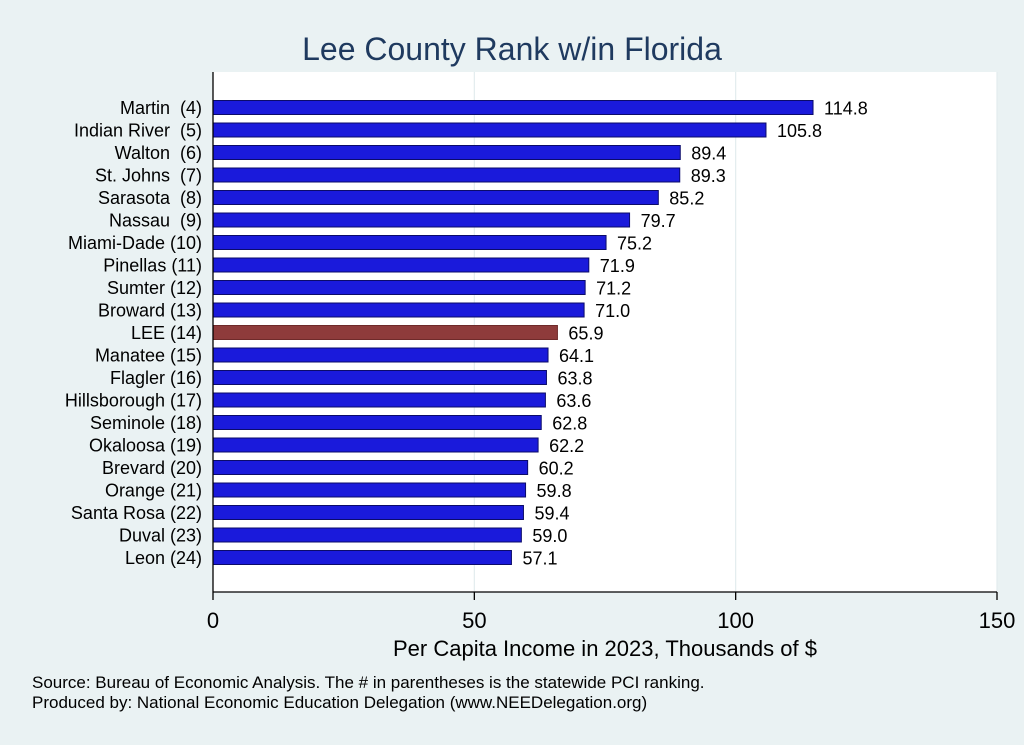  What do you see at coordinates (566, 446) in the screenshot?
I see `value-label: 62.2` at bounding box center [566, 446].